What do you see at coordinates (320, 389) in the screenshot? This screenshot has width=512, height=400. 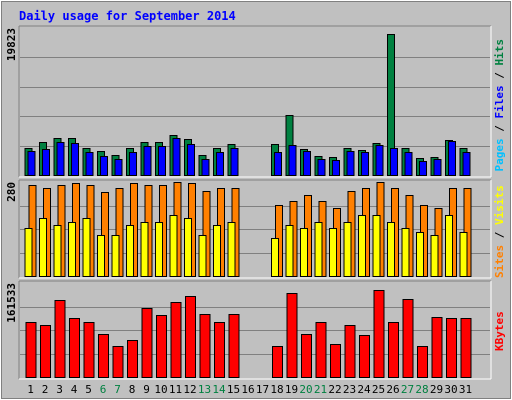 I see `x-tick-label: 21` at bounding box center [320, 389].